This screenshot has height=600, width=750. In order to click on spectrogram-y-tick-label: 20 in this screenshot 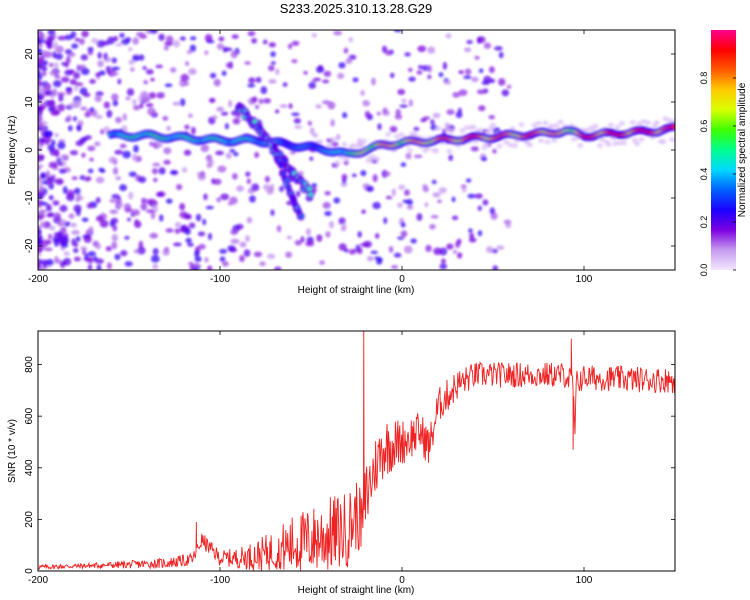, I will do `click(29, 54)`.